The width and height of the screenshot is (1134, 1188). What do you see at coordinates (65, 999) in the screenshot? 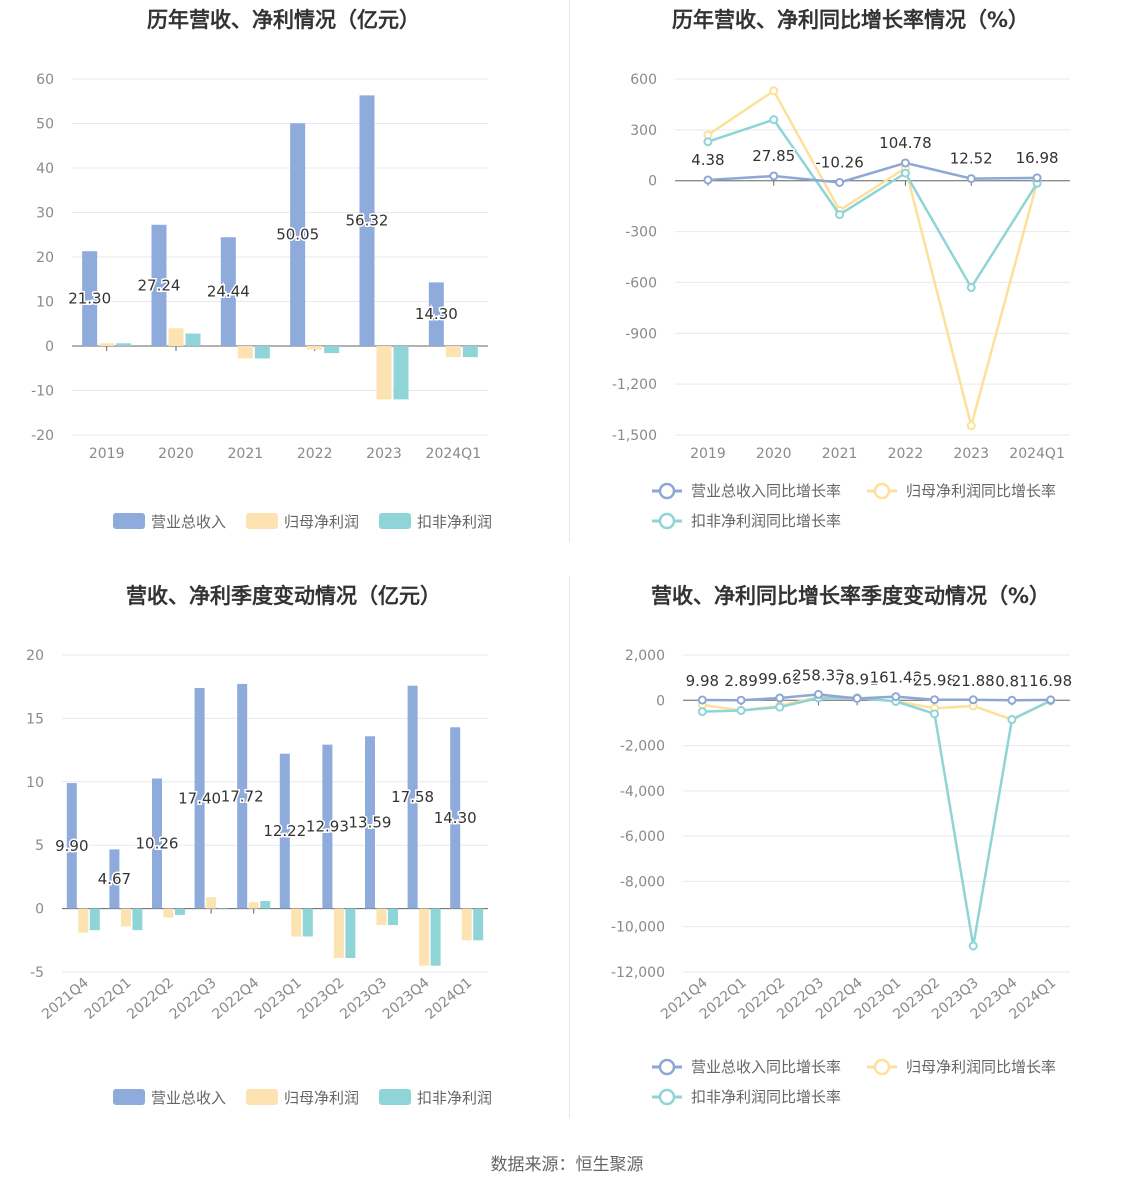
I see `x-tick-label: 2021Q4` at bounding box center [65, 999].